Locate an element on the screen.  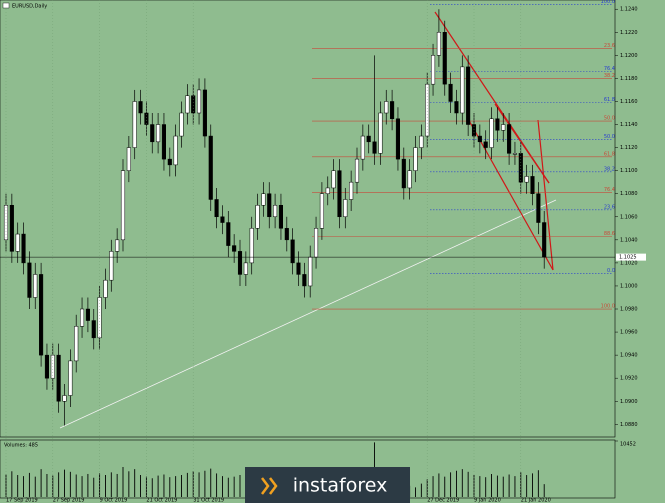
v-tick-label: 10452 is located at coordinates (628, 445).